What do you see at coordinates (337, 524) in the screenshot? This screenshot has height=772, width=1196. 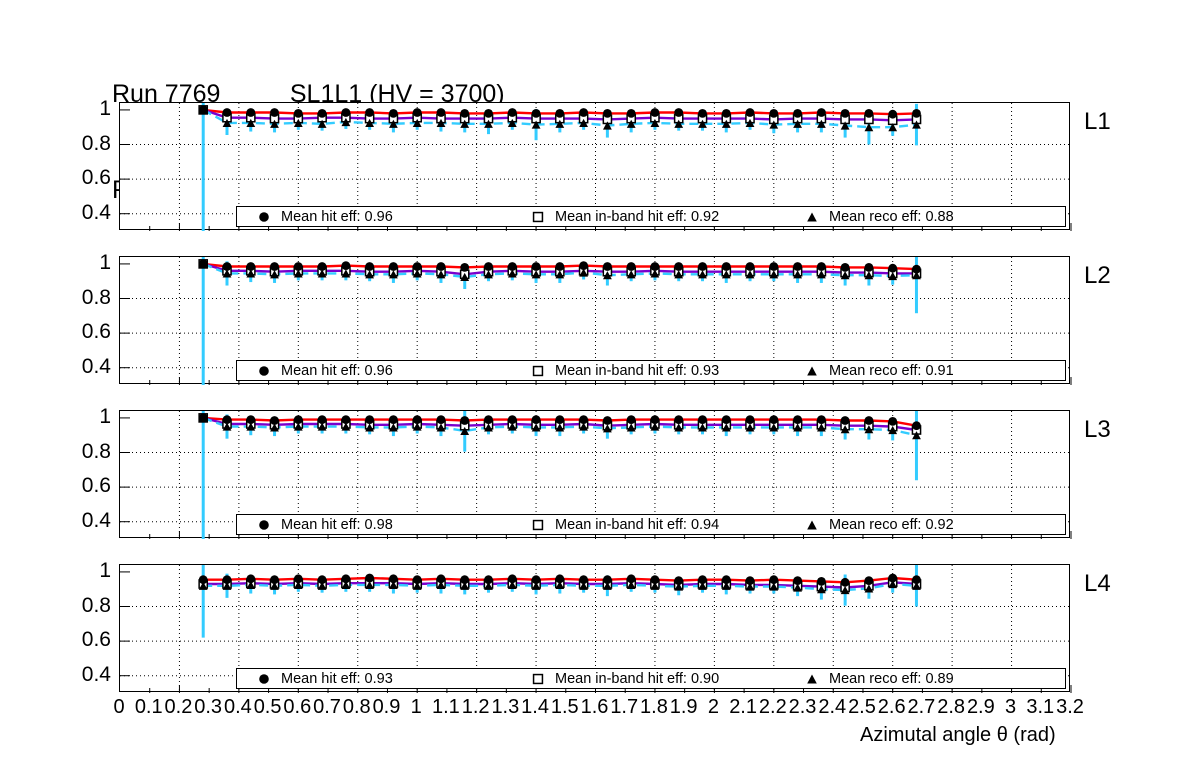 I see `legend-label: Mean hit eff: 0.98` at bounding box center [337, 524].